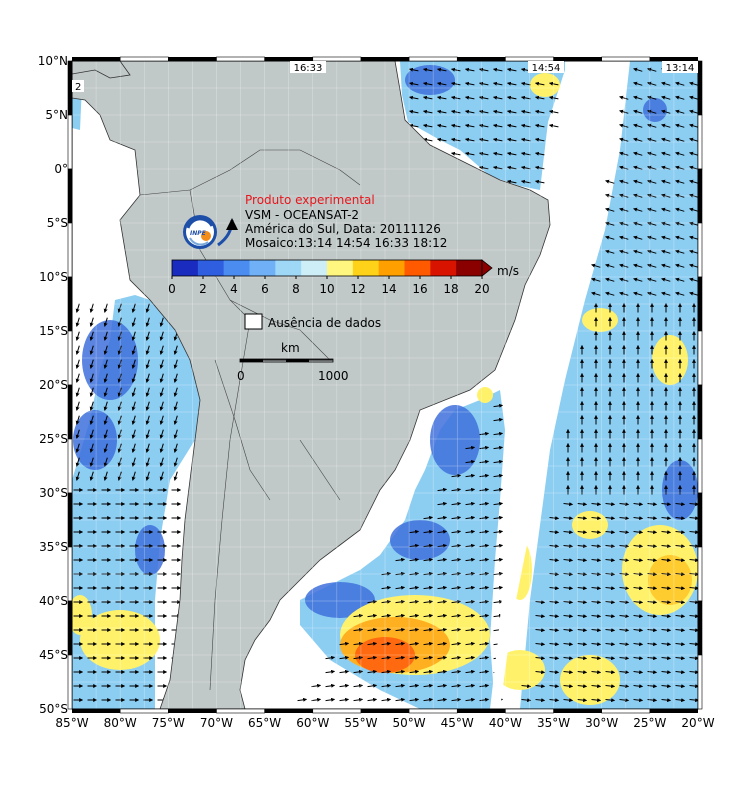  Describe the element at coordinates (360, 723) in the screenshot. I see `lon-tick-label: 55°W` at that location.